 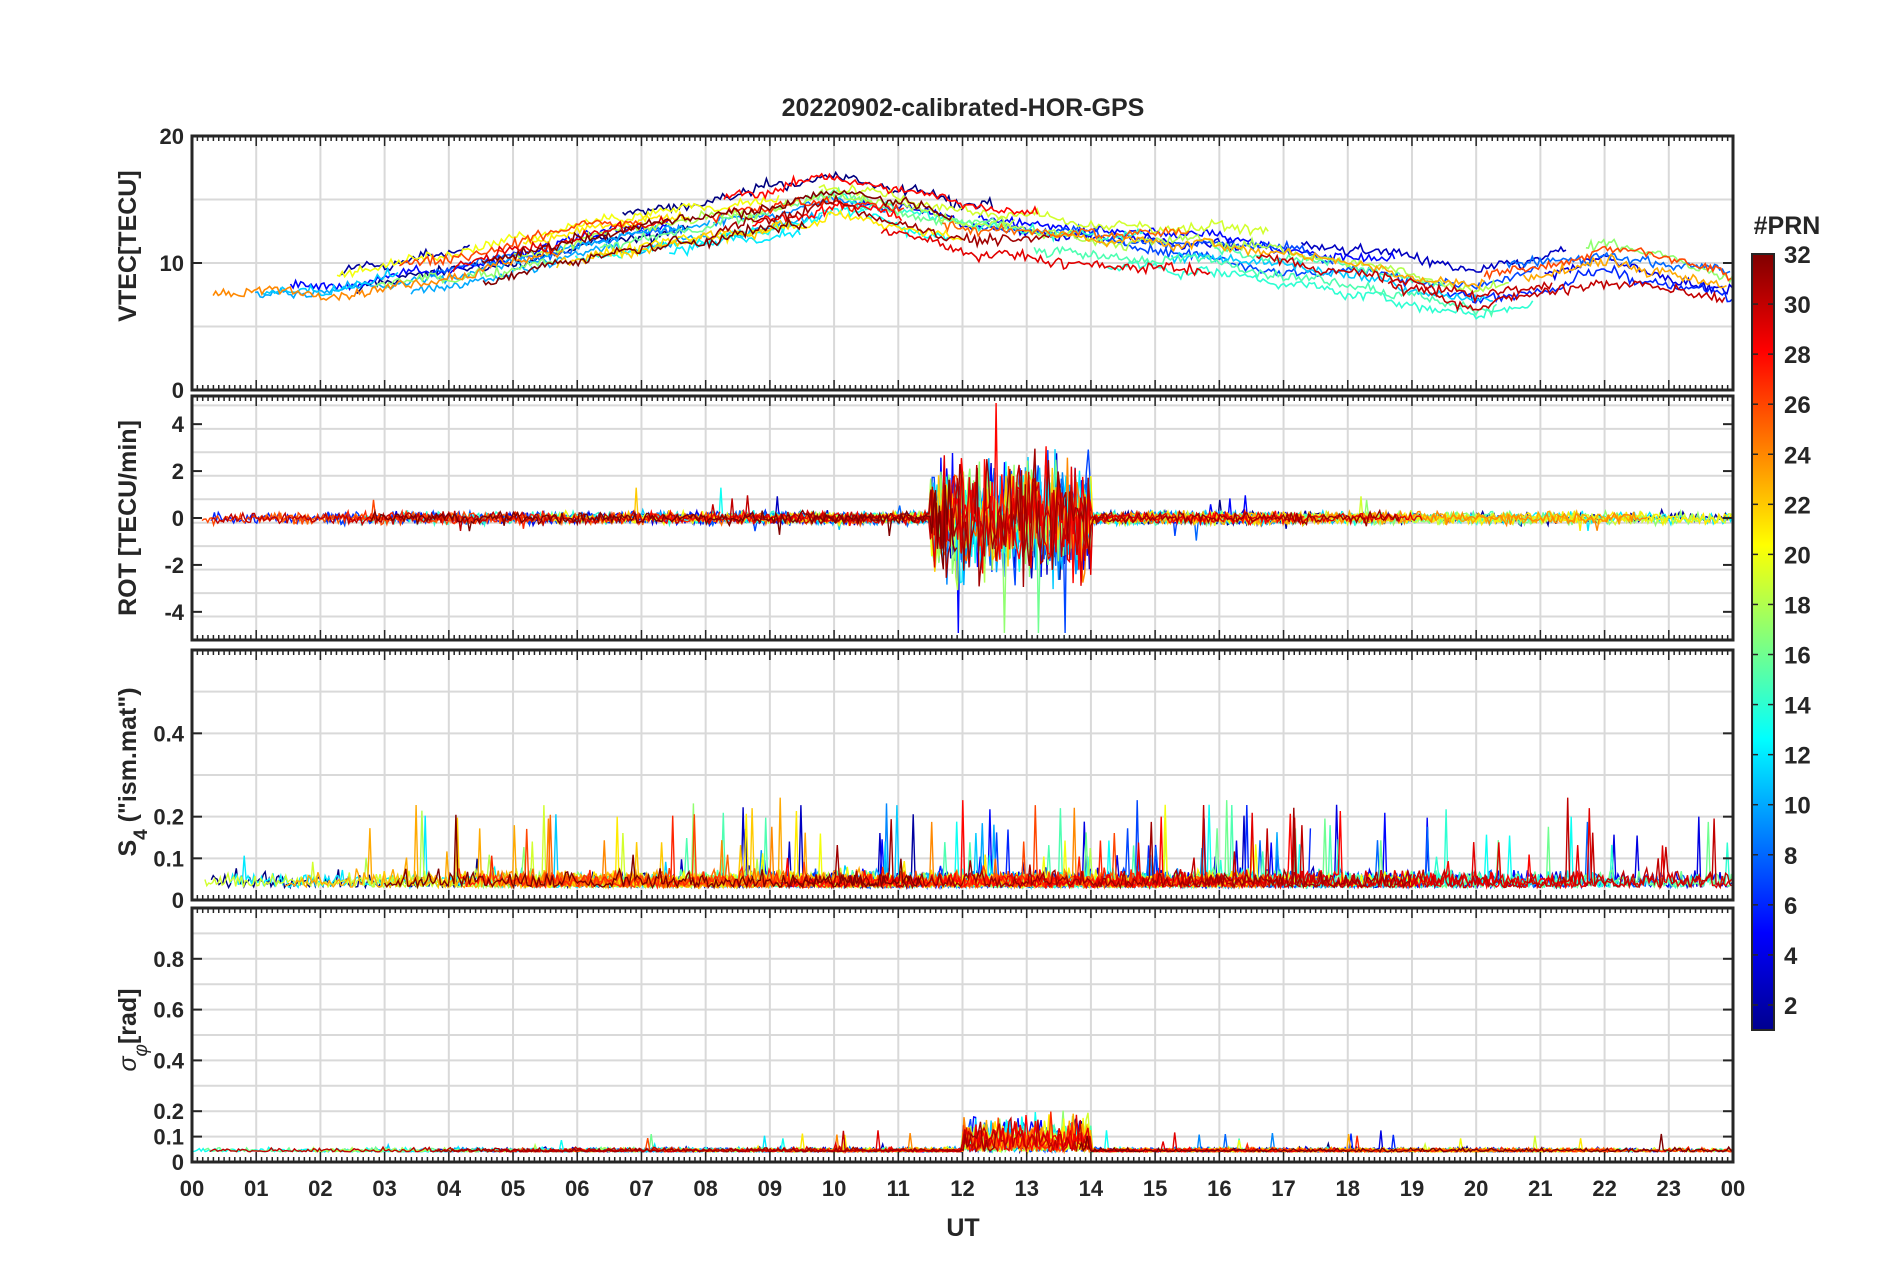 What do you see at coordinates (1797, 605) in the screenshot?
I see `colorbar-tick-label: 18` at bounding box center [1797, 605].